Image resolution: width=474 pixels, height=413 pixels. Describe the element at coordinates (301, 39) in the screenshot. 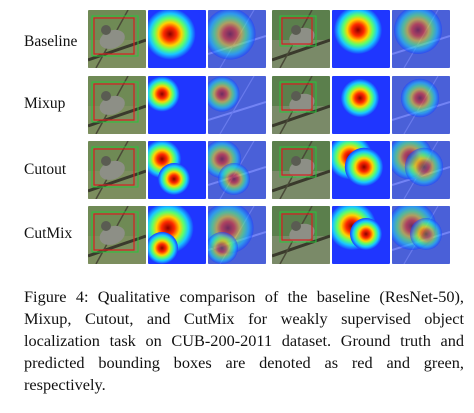

I see `baseline-photo-right` at that location.